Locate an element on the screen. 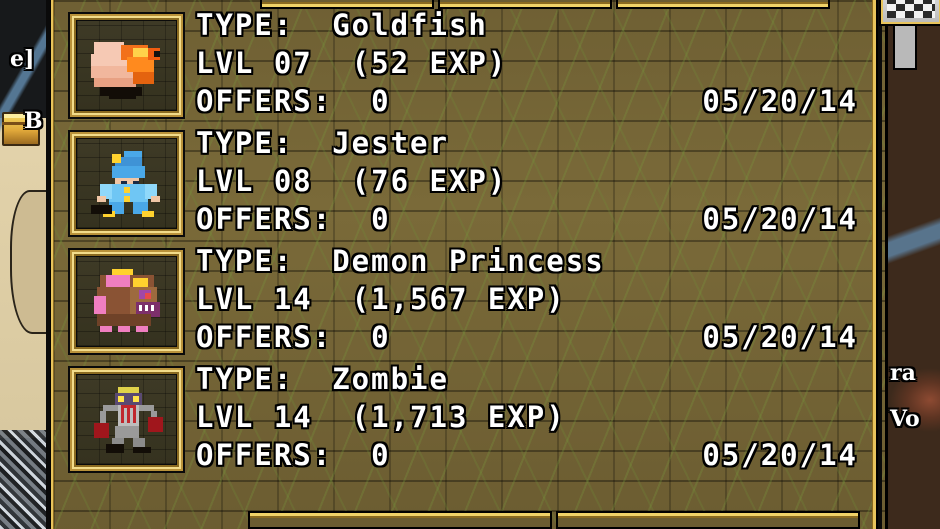  map-treasure-chest-icon is located at coordinates (21, 129).